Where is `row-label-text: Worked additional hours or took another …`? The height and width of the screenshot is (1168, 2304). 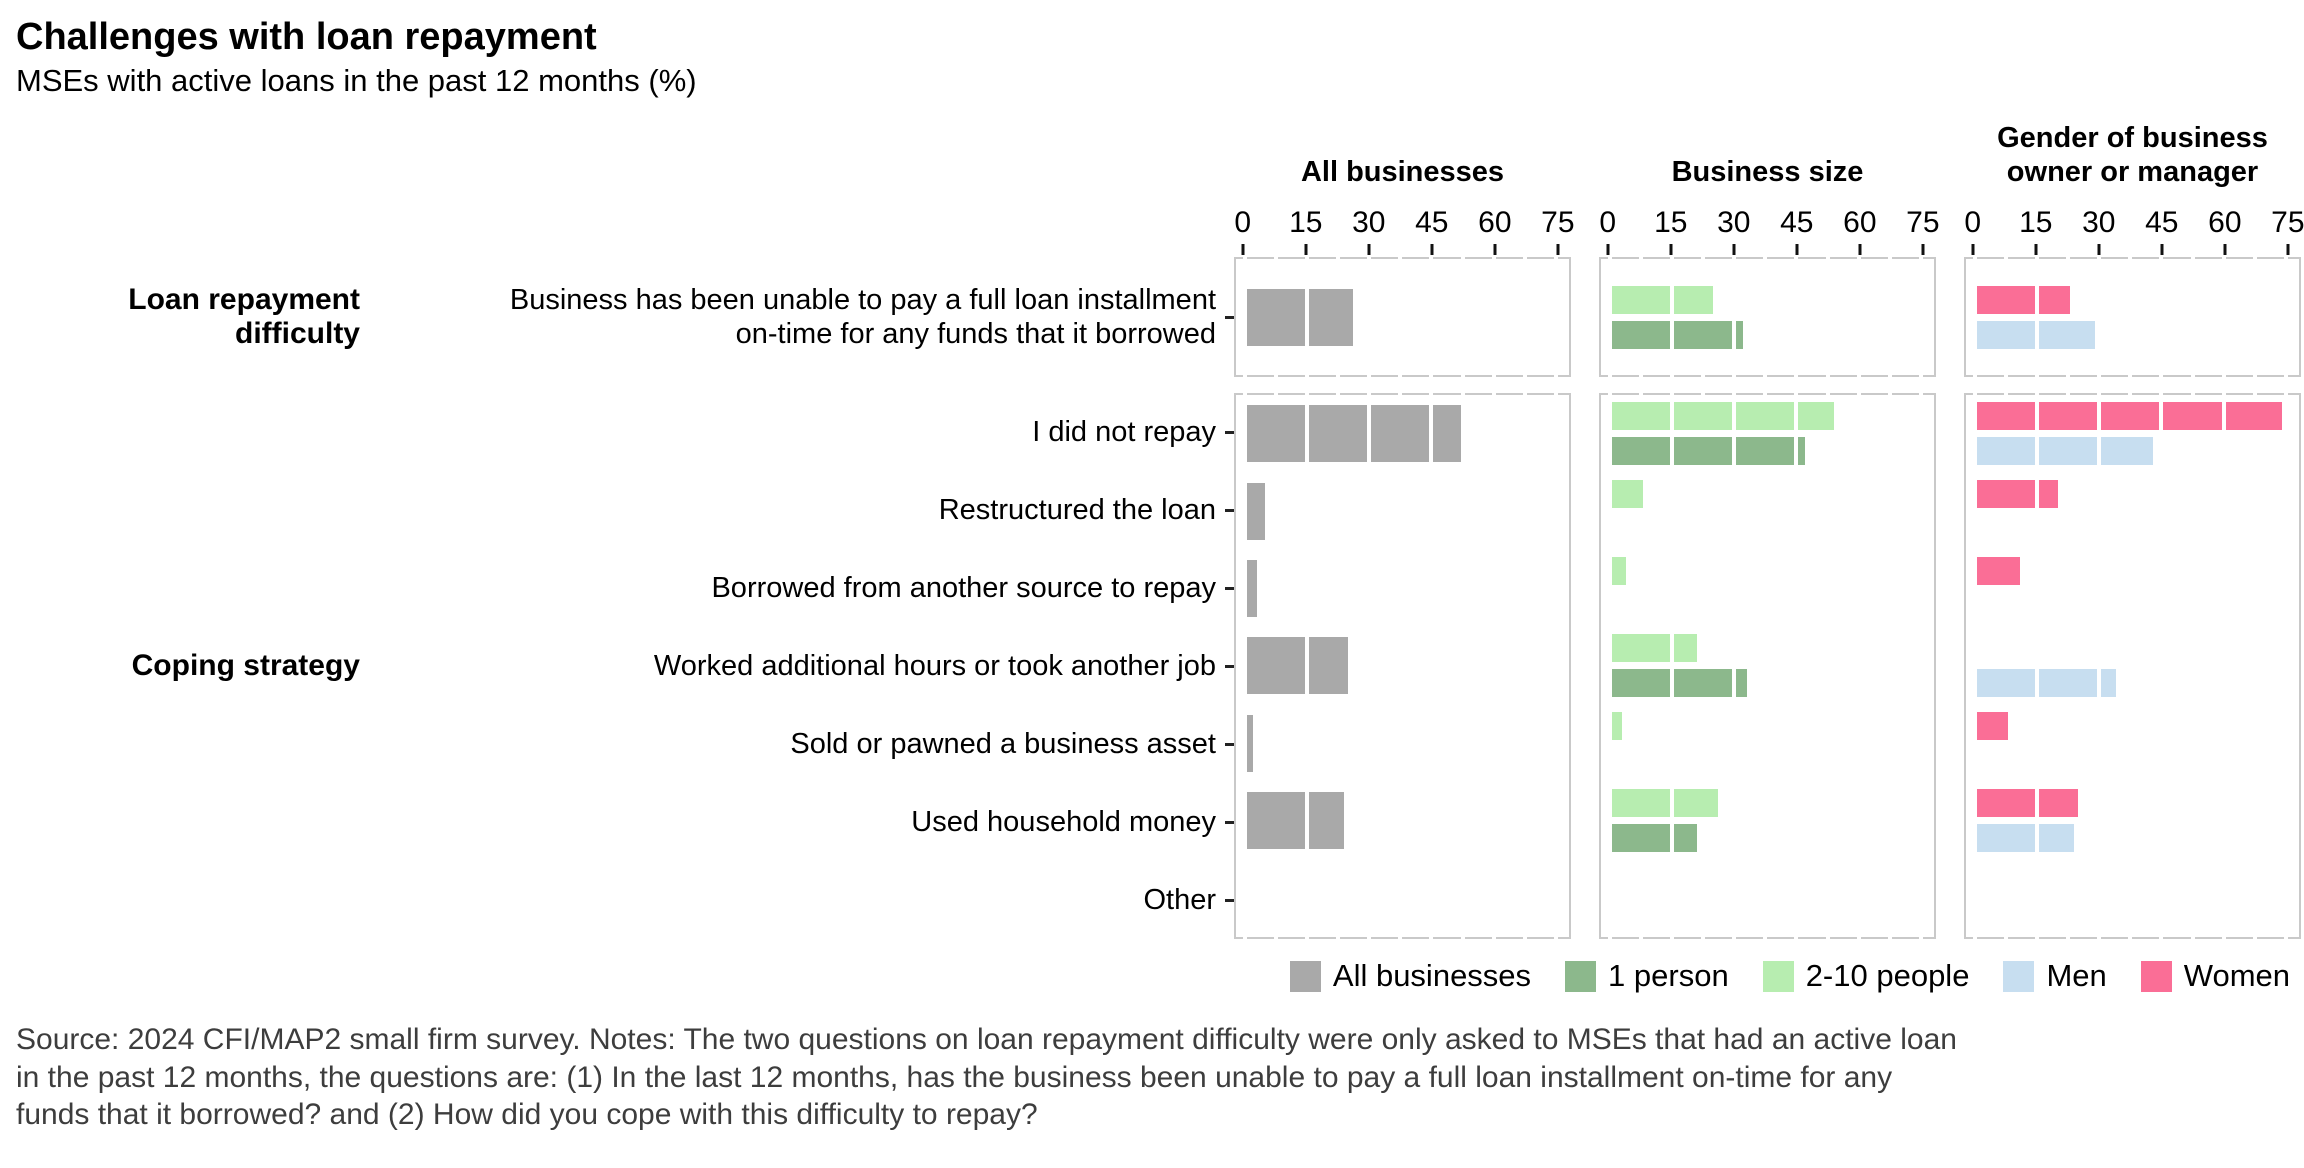 row-label-text: Worked additional hours or took another … is located at coordinates (934, 665).